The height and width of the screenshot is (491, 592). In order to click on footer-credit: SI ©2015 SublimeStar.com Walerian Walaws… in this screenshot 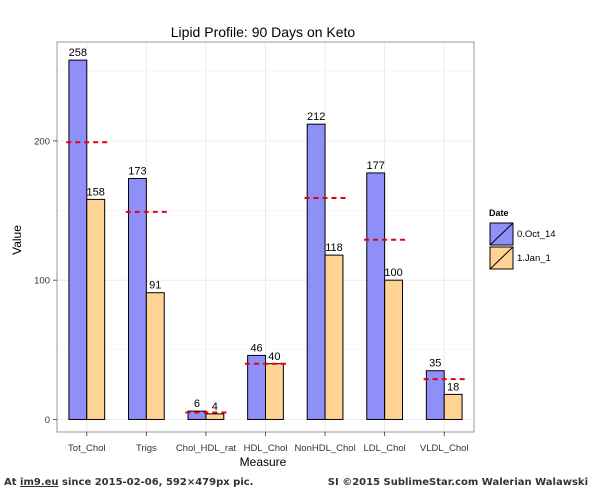, I will do `click(457, 482)`.